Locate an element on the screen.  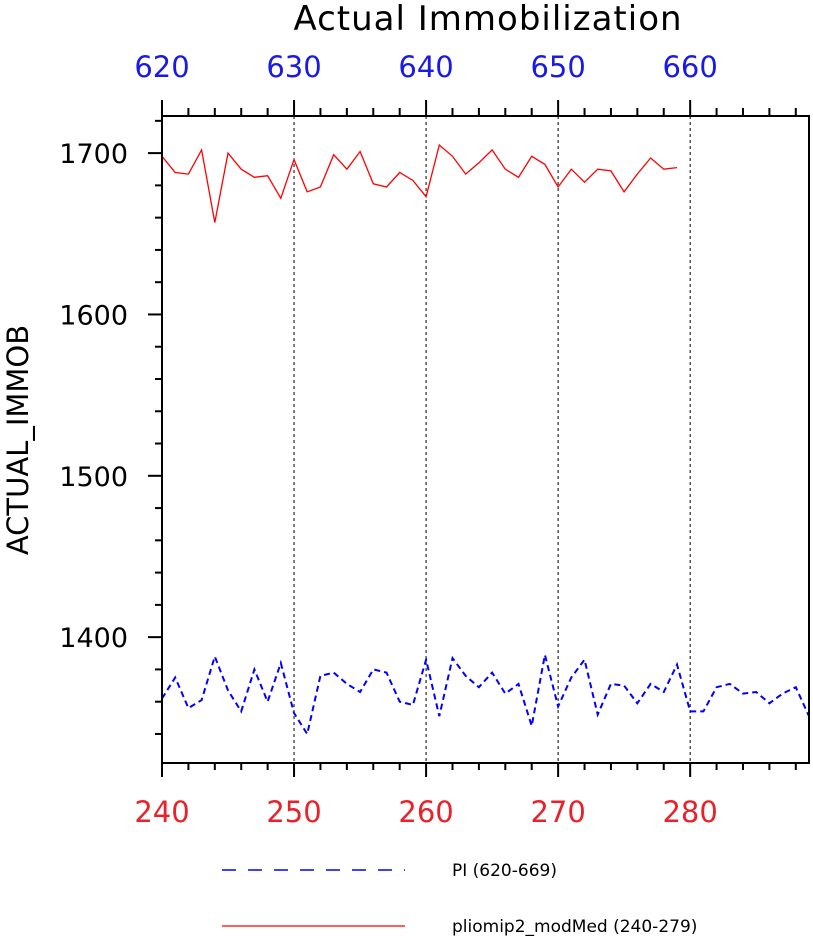
legend: PI (620-669) pliomip2_modMed (240-279) is located at coordinates (459, 898).